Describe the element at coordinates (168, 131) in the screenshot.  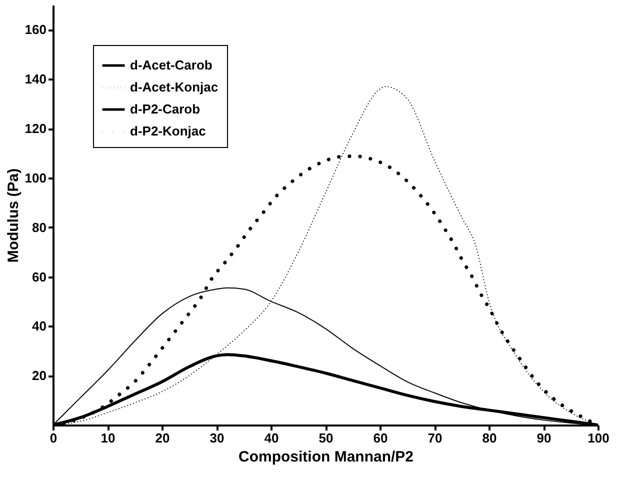
I see `legend-label: d-P2-Konjac` at that location.